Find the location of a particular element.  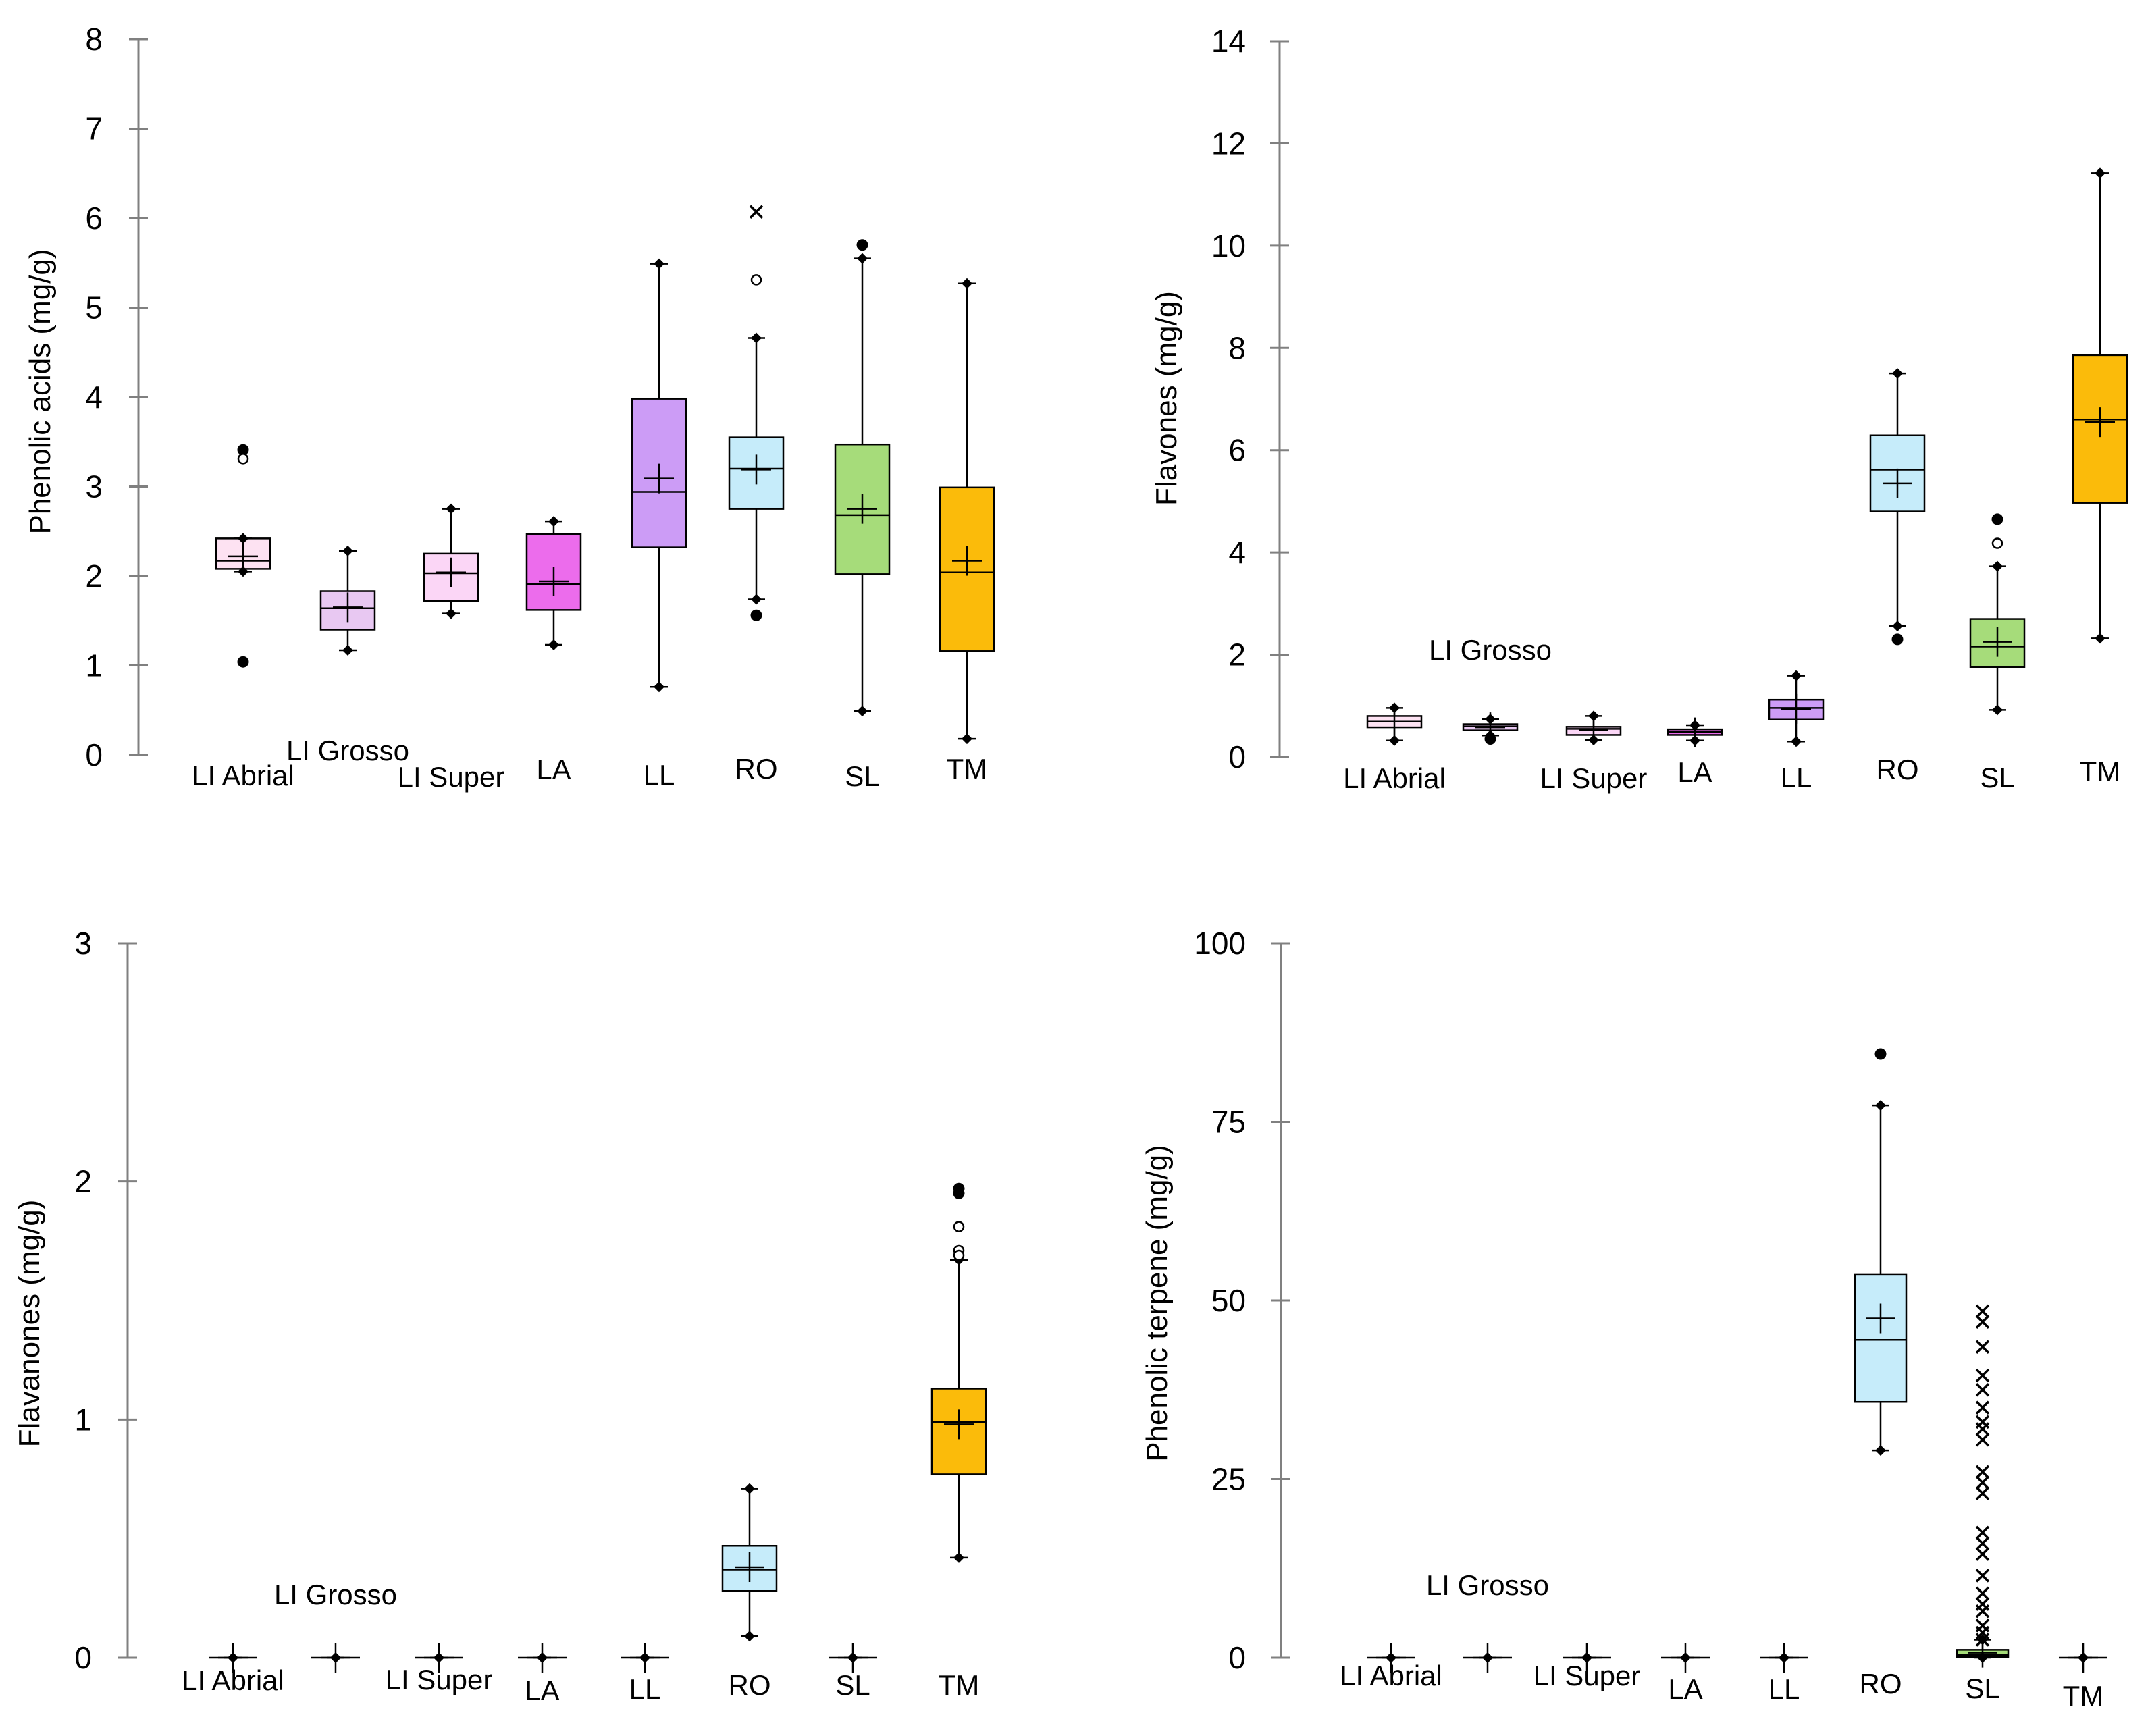

box-sl is located at coordinates (862, 478).